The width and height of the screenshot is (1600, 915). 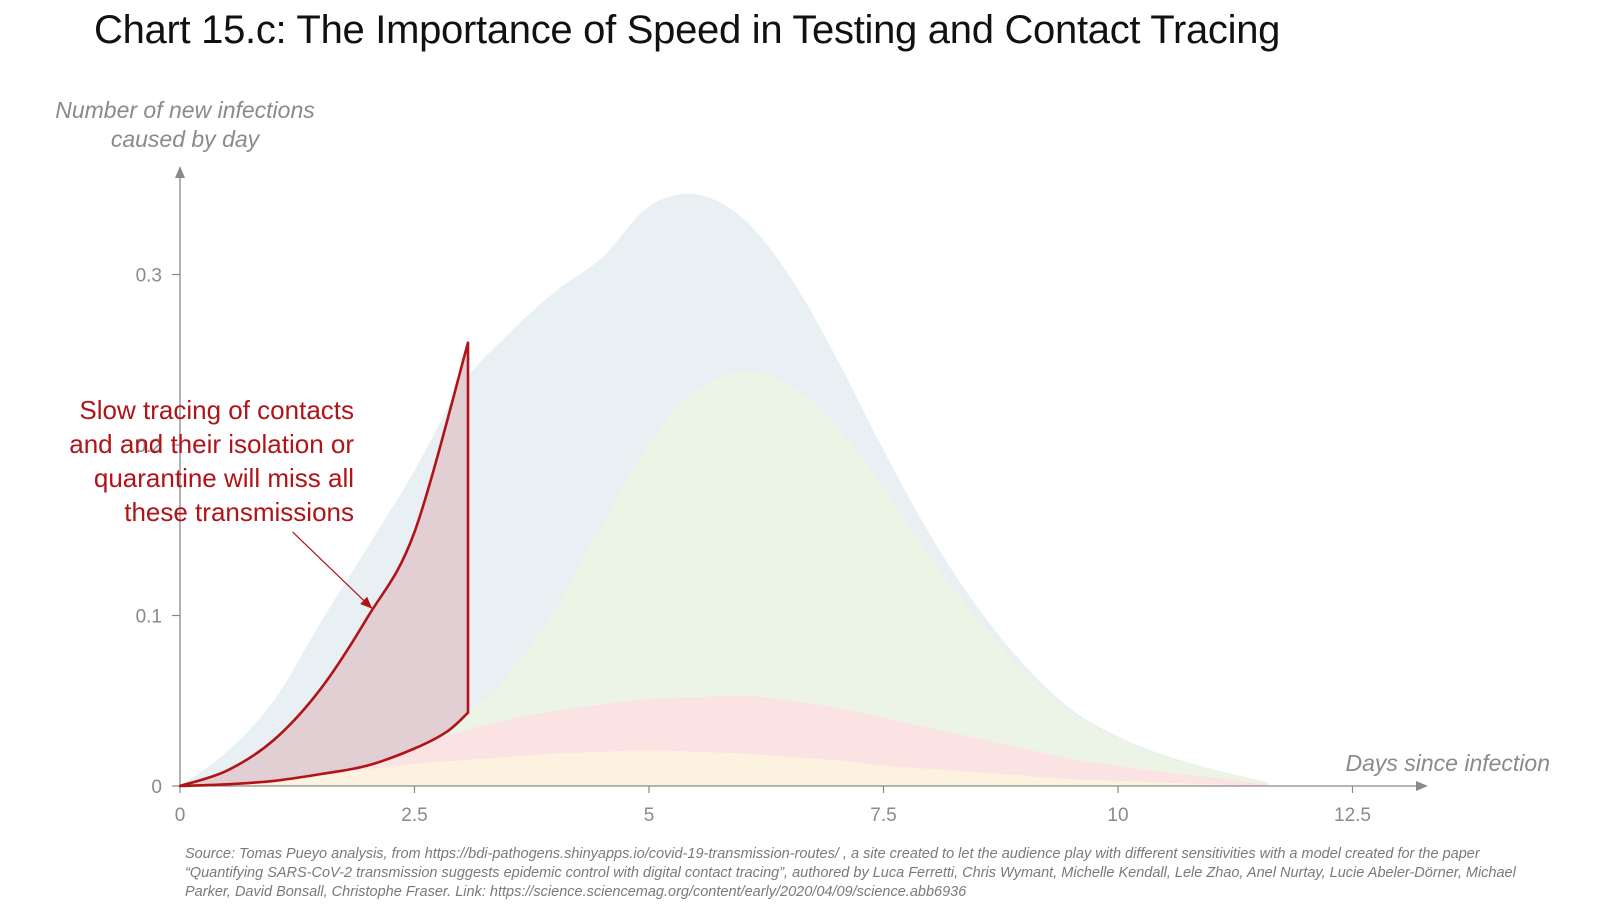 What do you see at coordinates (414, 815) in the screenshot?
I see `x-tick-label: 2.5` at bounding box center [414, 815].